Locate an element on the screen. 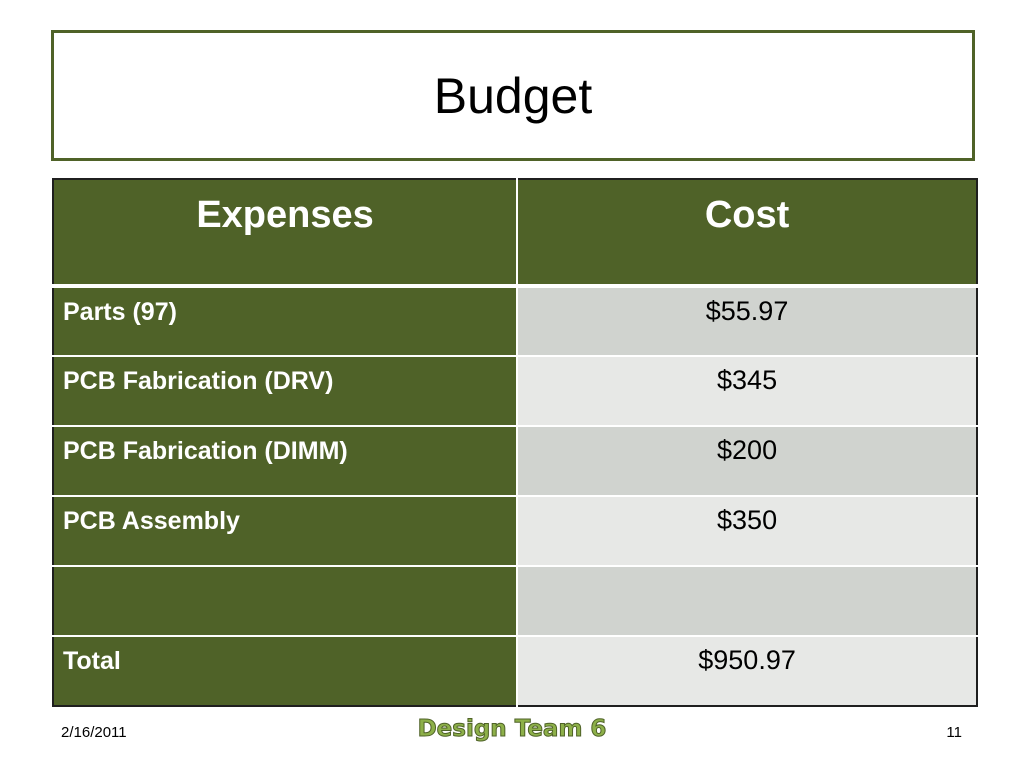 The image size is (1024, 768). cost-cell is located at coordinates (747, 601).